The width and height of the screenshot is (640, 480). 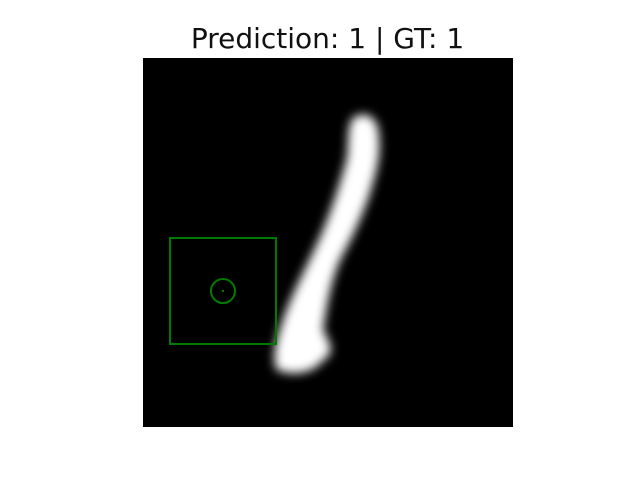 What do you see at coordinates (327, 38) in the screenshot?
I see `figure-title: Prediction: 1 | GT: 1` at bounding box center [327, 38].